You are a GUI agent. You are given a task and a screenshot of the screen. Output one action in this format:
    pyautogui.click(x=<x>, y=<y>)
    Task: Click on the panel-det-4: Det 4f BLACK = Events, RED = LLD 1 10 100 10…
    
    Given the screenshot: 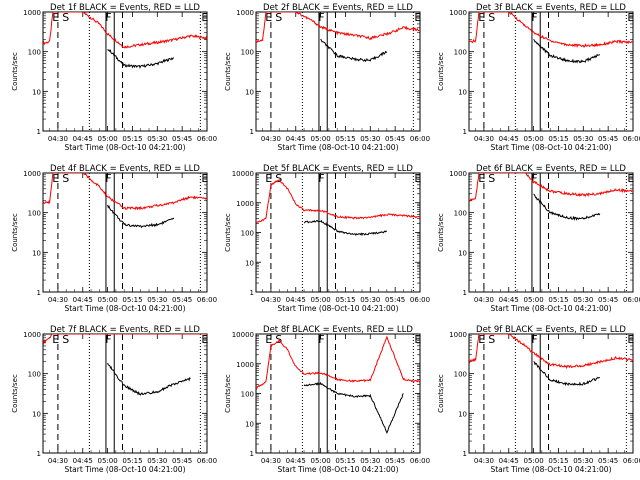 What is the action you would take?
    pyautogui.click(x=114, y=238)
    